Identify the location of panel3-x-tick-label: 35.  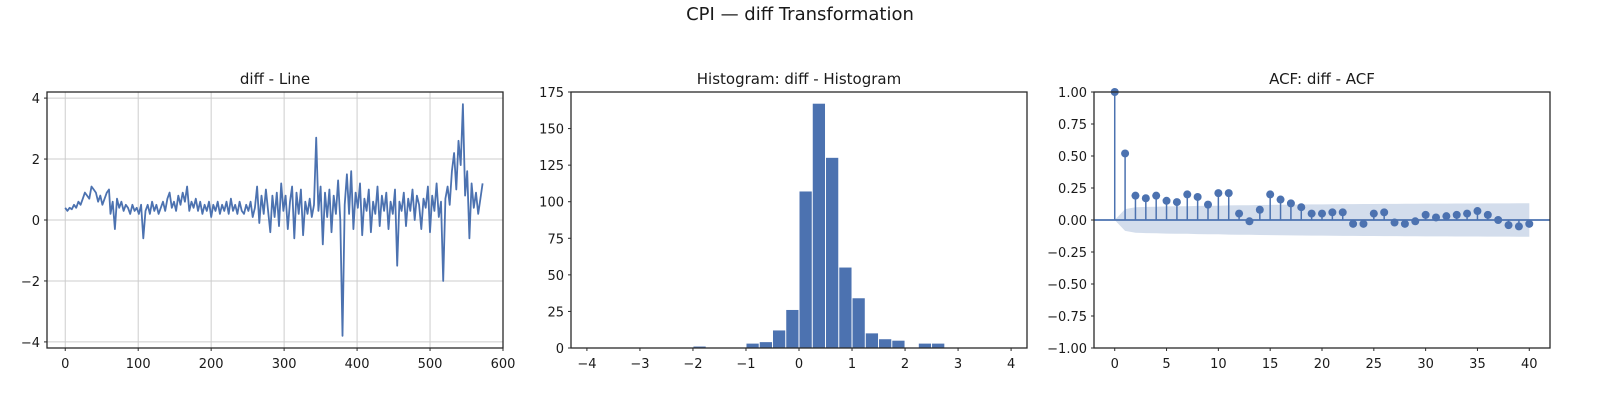
(1477, 364).